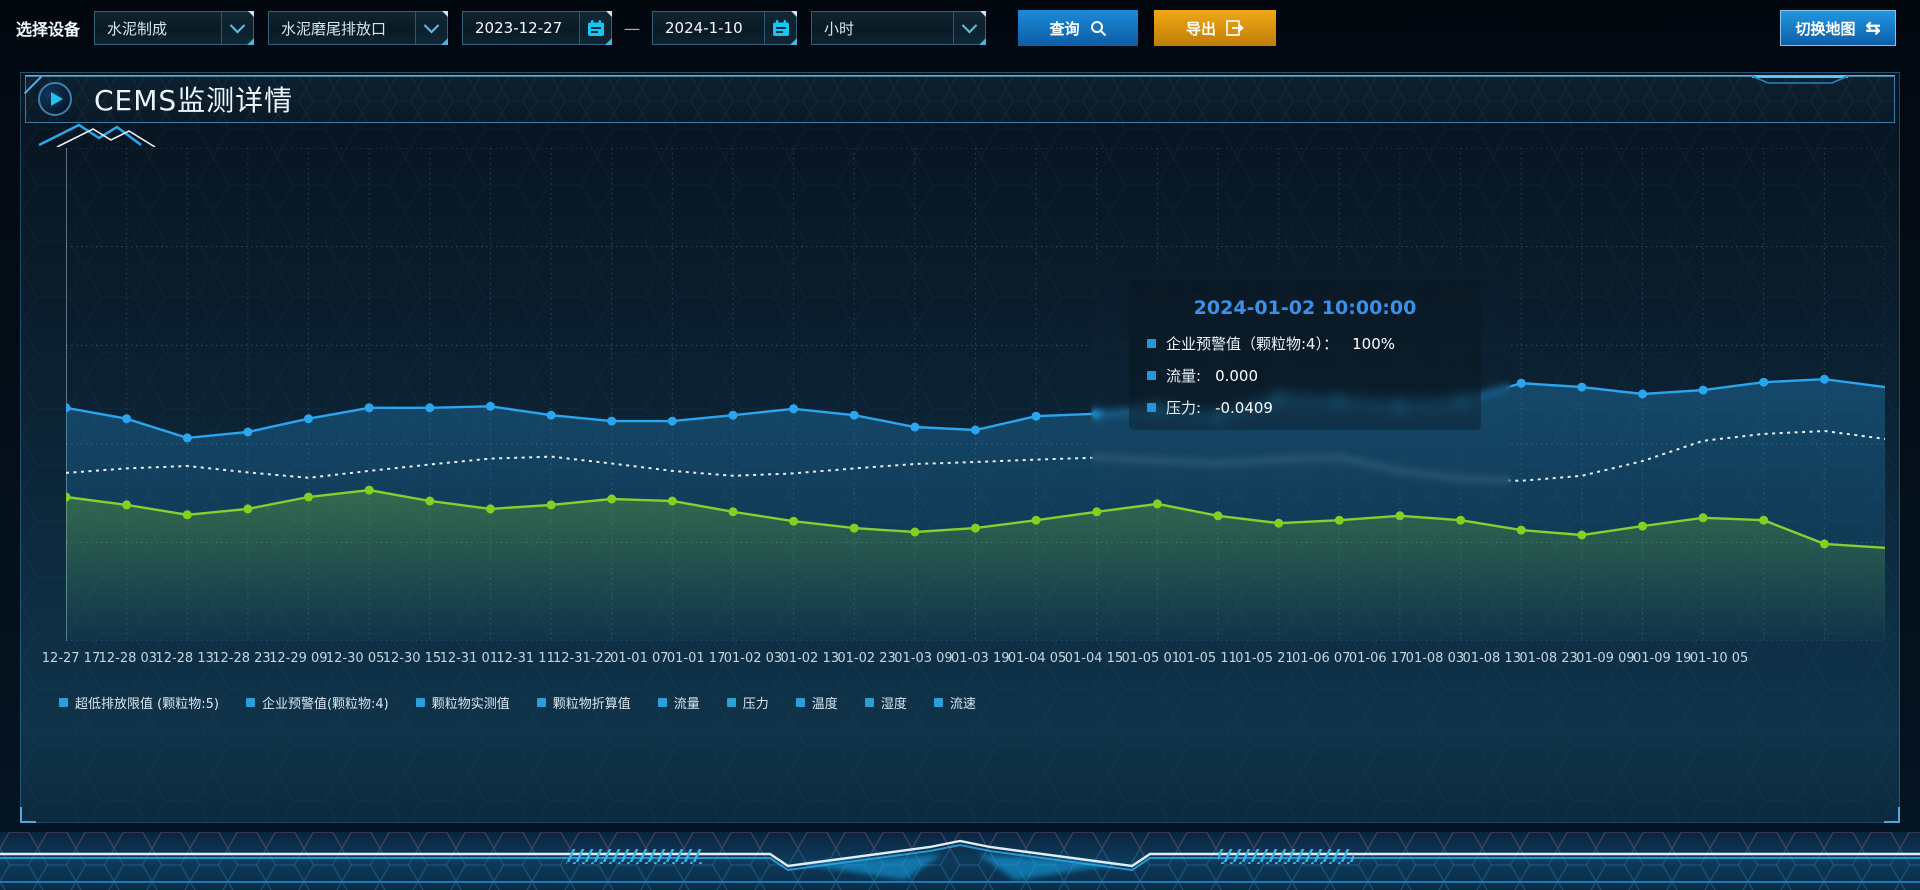 This screenshot has width=1920, height=890. I want to click on x-axis-label: 01-09 09, so click(1605, 658).